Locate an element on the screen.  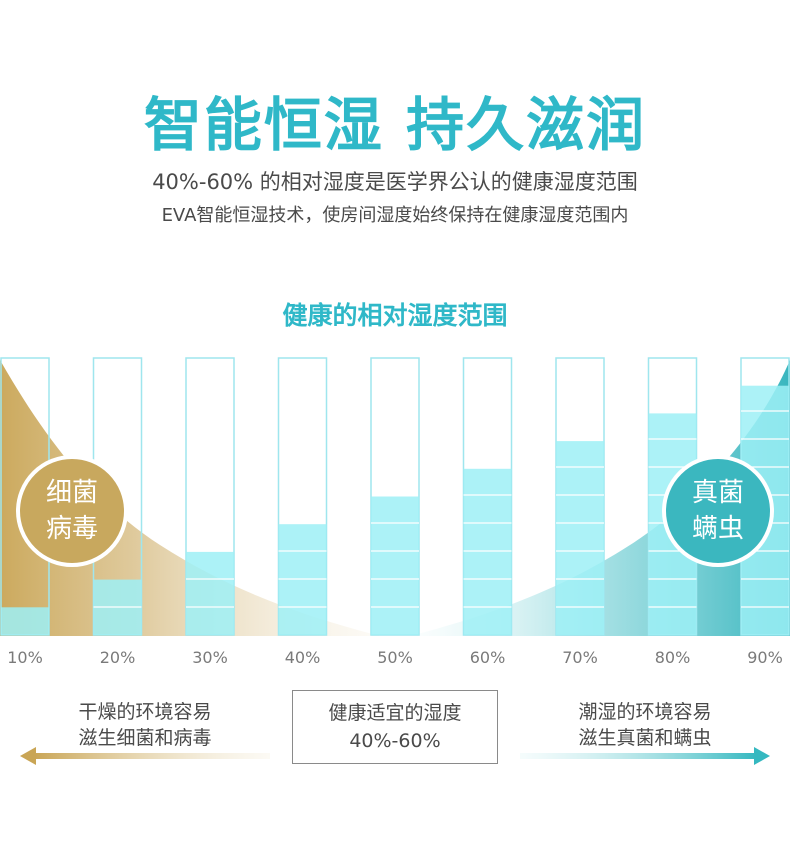
dry-environment-note: 干燥的环境容易 滋生细菌和病毒 is located at coordinates (145, 725).